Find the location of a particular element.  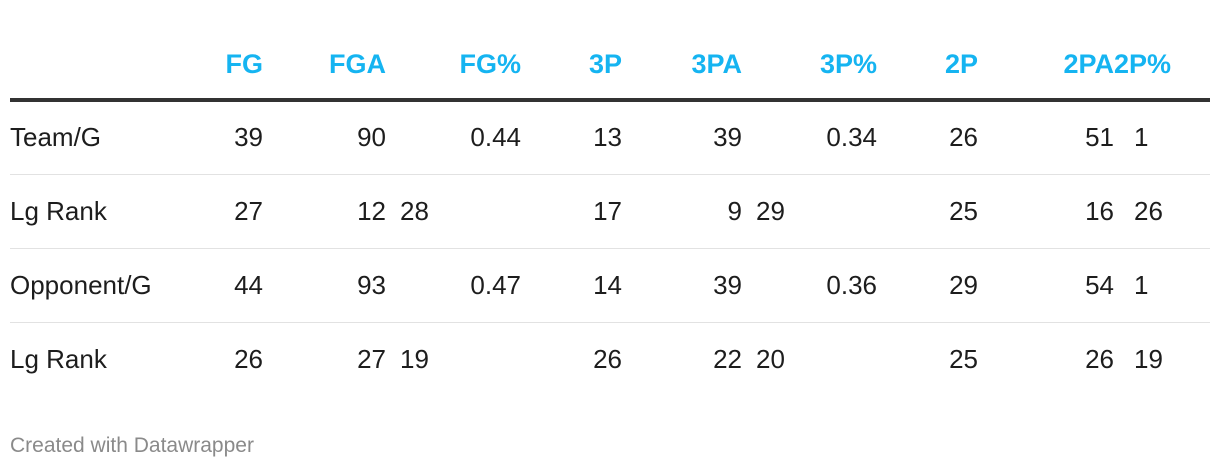

table-cell: 44 is located at coordinates (216, 285).